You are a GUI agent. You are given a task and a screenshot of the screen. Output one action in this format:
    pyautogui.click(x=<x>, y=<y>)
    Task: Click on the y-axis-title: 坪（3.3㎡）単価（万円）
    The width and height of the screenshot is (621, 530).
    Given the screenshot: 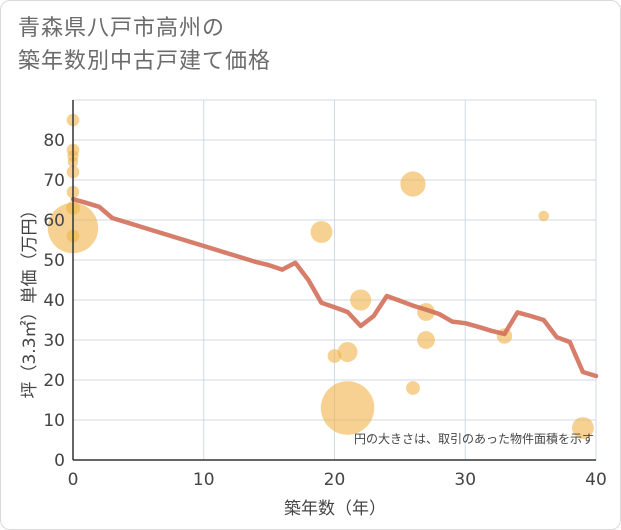 What is the action you would take?
    pyautogui.click(x=30, y=299)
    